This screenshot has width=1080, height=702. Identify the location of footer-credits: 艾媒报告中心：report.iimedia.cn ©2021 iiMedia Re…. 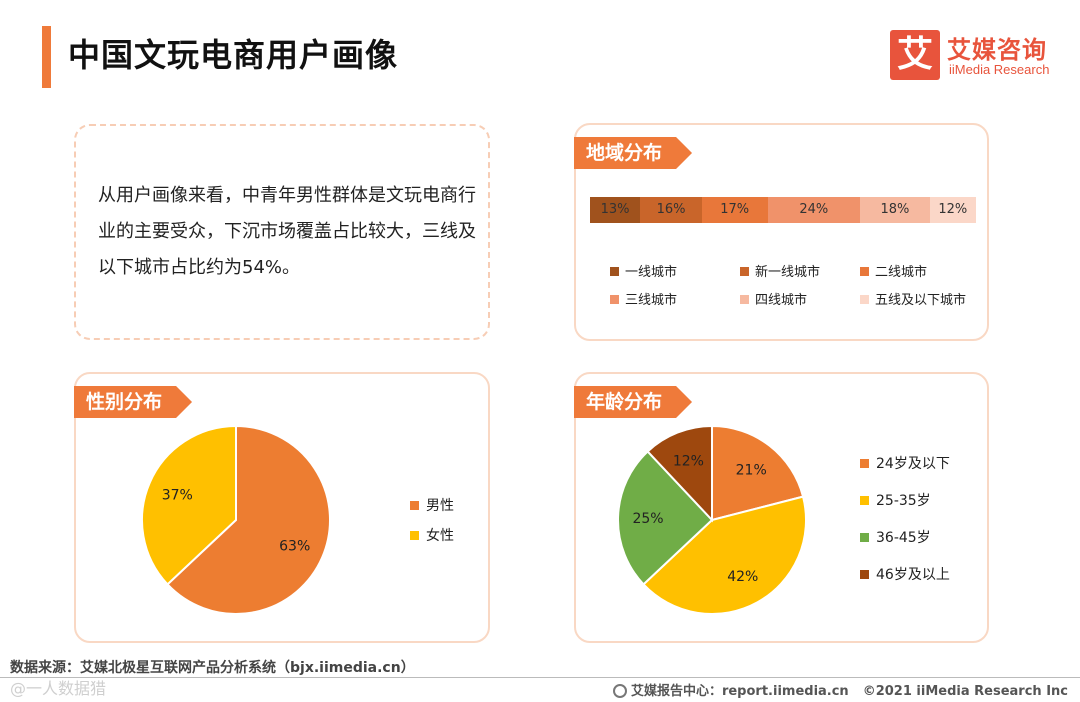
(840, 689).